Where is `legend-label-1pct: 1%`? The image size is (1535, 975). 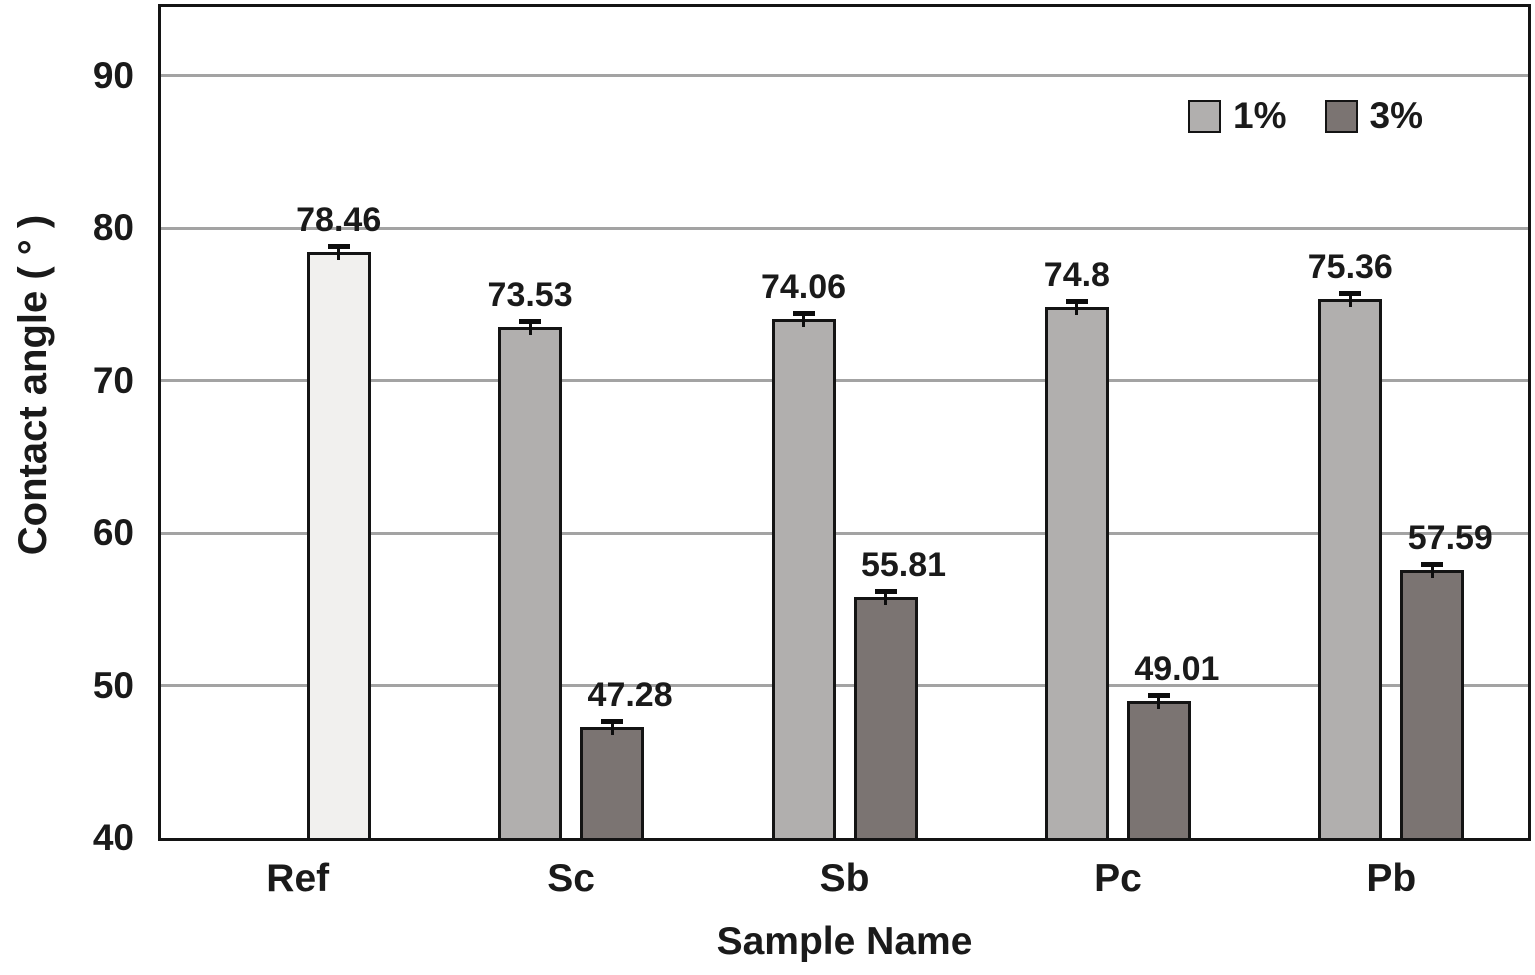
legend-label-1pct: 1% is located at coordinates (1260, 115).